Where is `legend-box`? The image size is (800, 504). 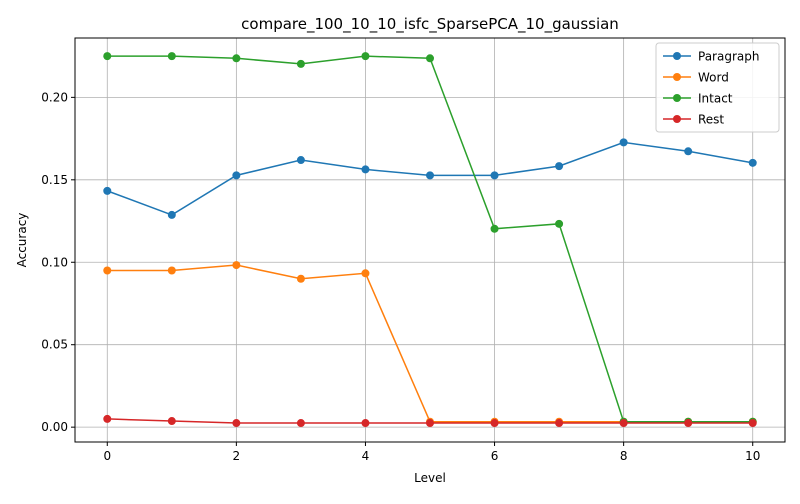
legend-box is located at coordinates (717, 87).